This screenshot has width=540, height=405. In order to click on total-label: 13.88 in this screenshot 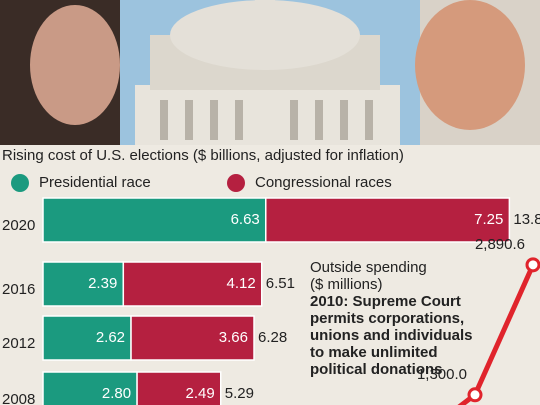, I will do `click(526, 219)`.